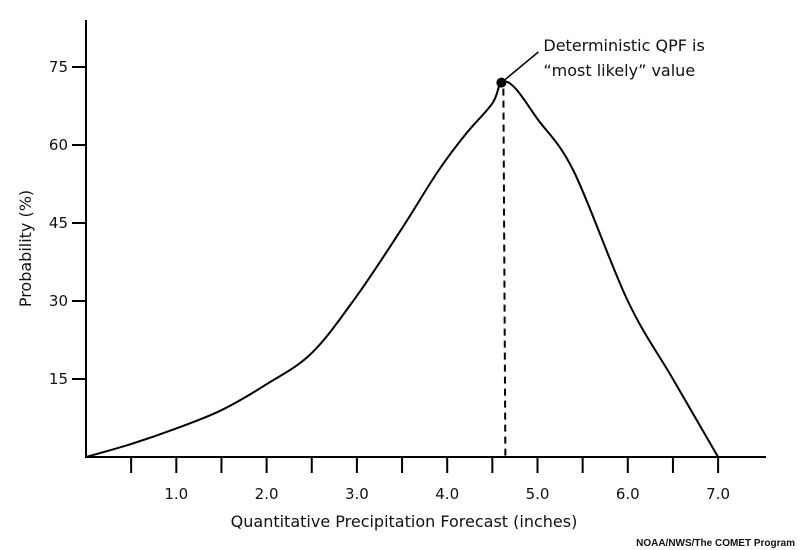  What do you see at coordinates (447, 494) in the screenshot?
I see `x-tick-label: 4.0` at bounding box center [447, 494].